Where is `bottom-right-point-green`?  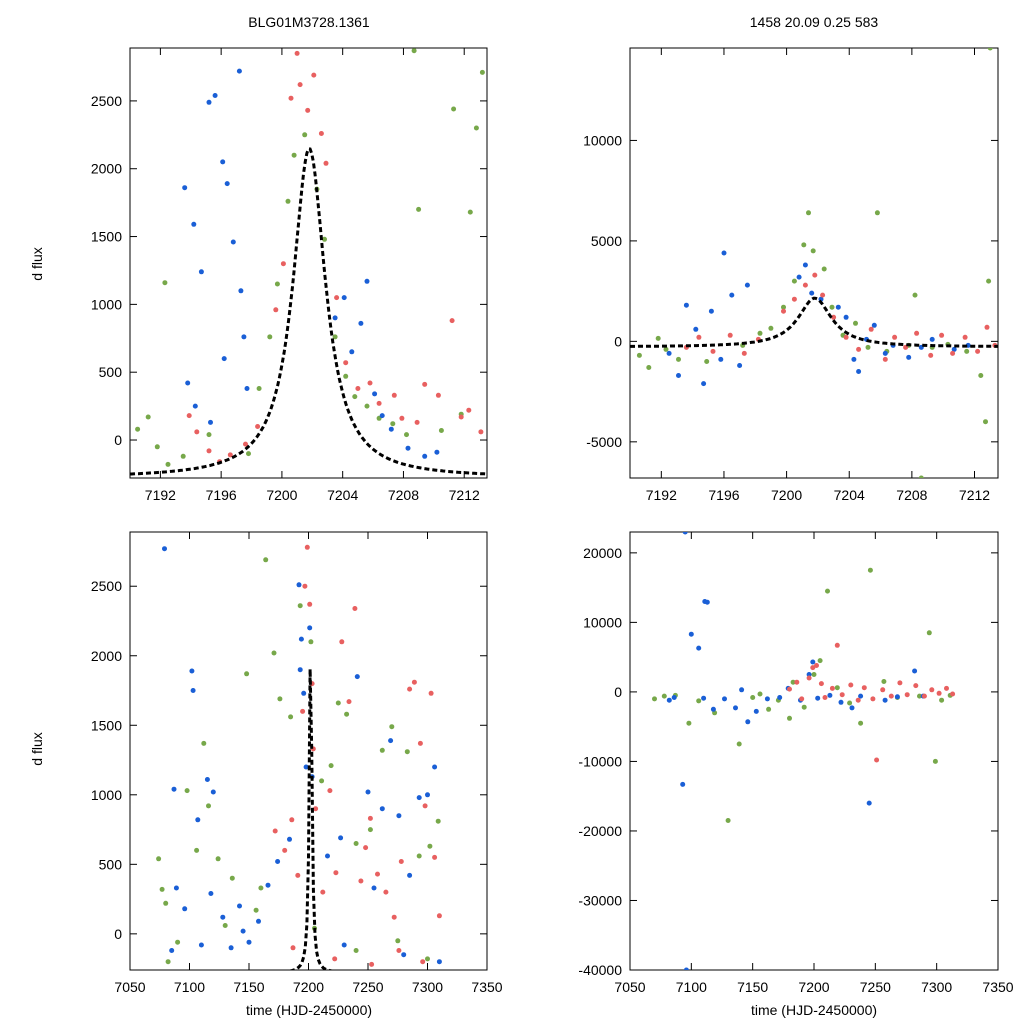
bottom-right-point-green is located at coordinates (654, 699).